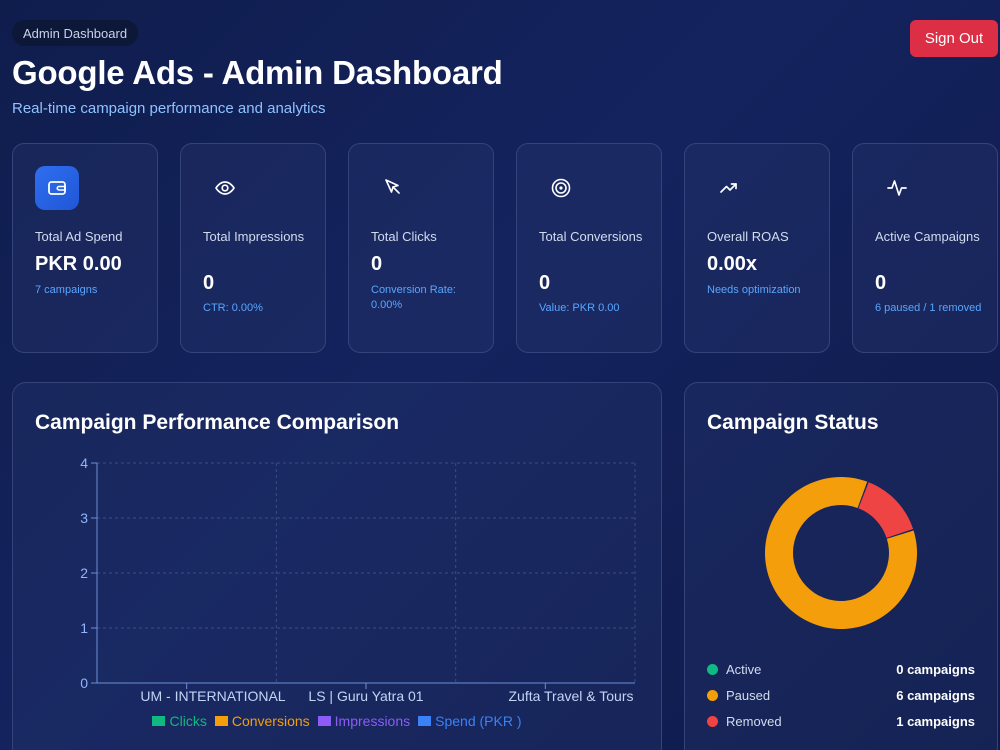 The height and width of the screenshot is (750, 1000). What do you see at coordinates (570, 696) in the screenshot?
I see `x-tick-label: Zufta Travel & Tours` at bounding box center [570, 696].